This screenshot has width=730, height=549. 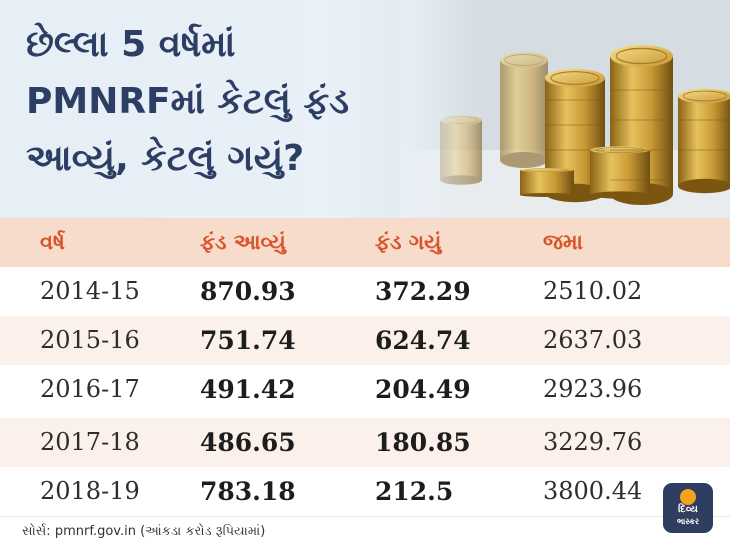 I want to click on received-cell: 491.42, so click(x=248, y=389).